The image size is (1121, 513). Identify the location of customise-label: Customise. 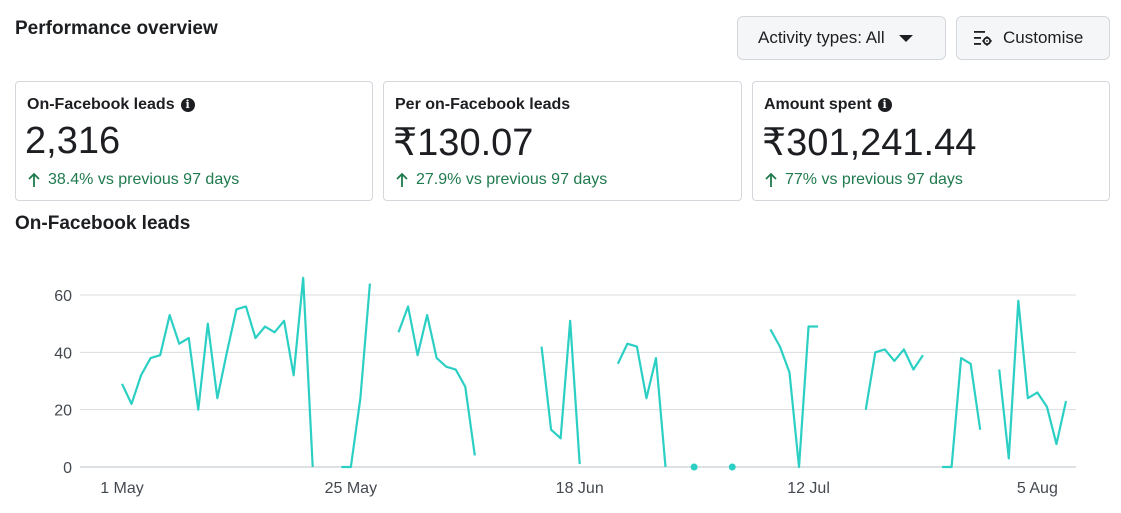
(1043, 37).